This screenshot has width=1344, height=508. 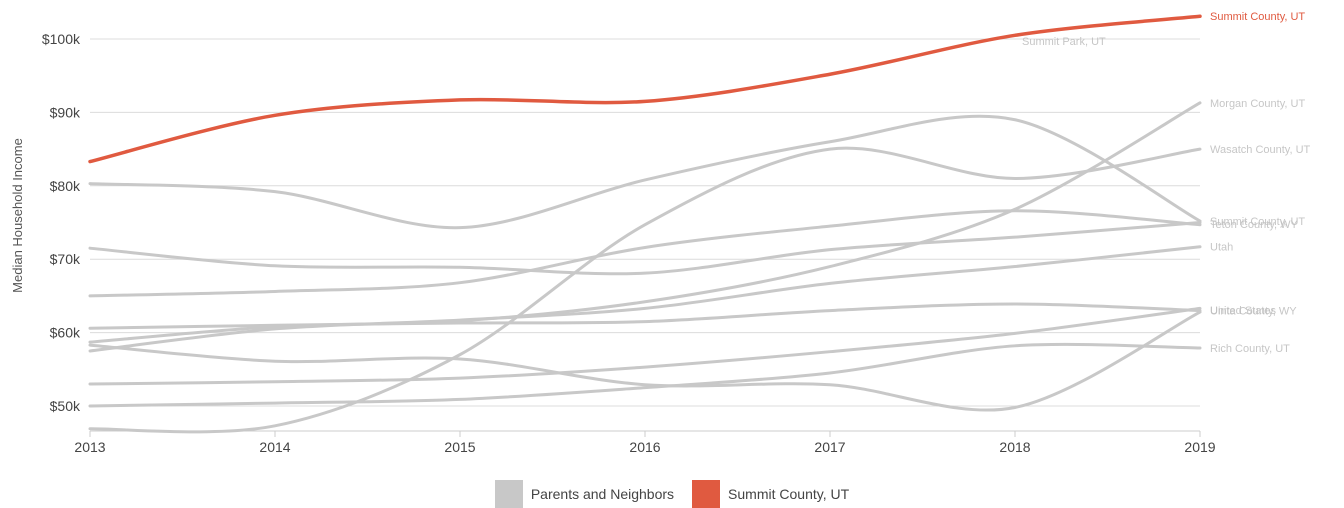 I want to click on legend-swatch-summit, so click(x=706, y=494).